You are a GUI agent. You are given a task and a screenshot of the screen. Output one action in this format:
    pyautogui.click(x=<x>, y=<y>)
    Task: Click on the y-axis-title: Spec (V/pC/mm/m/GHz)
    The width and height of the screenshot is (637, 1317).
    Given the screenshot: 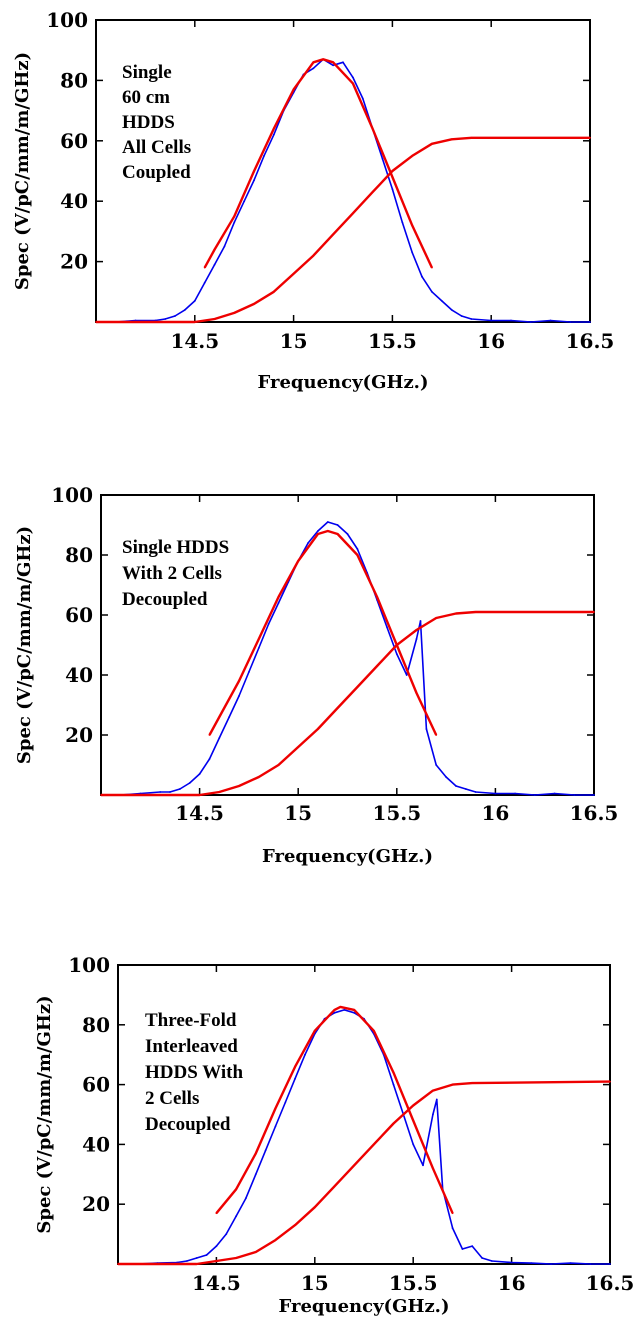 What is the action you would take?
    pyautogui.click(x=22, y=171)
    